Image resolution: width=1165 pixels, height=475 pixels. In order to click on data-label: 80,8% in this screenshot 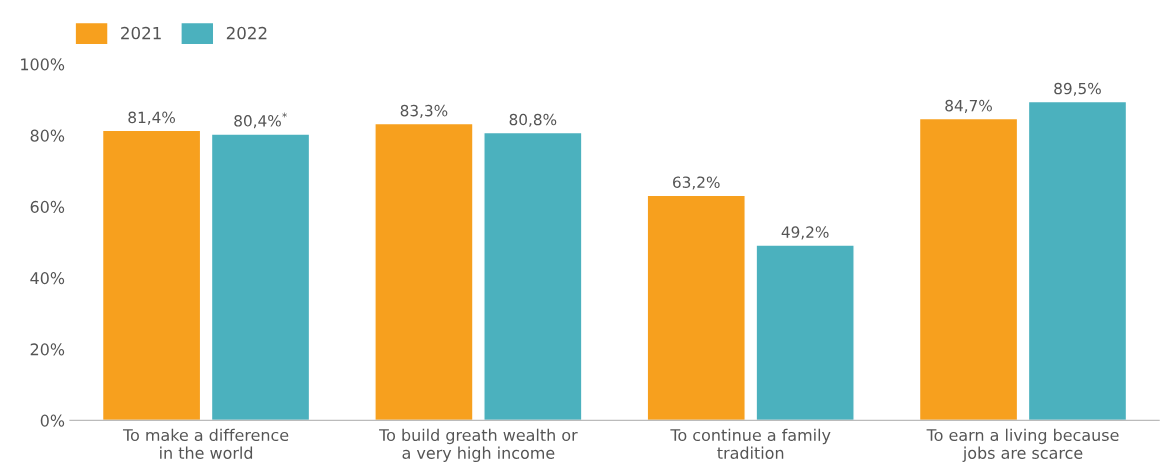, I will do `click(533, 120)`.